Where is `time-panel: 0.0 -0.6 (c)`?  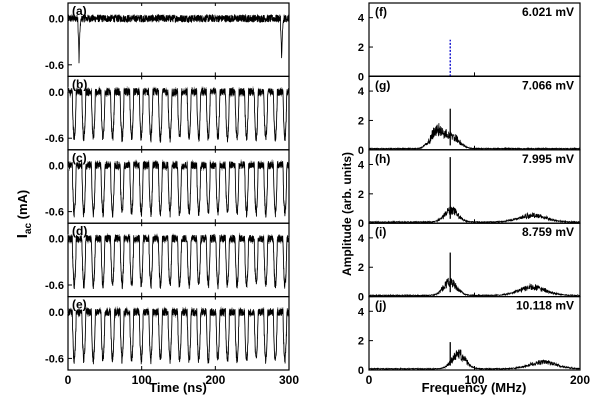
time-panel: 0.0 -0.6 (c) is located at coordinates (167, 186).